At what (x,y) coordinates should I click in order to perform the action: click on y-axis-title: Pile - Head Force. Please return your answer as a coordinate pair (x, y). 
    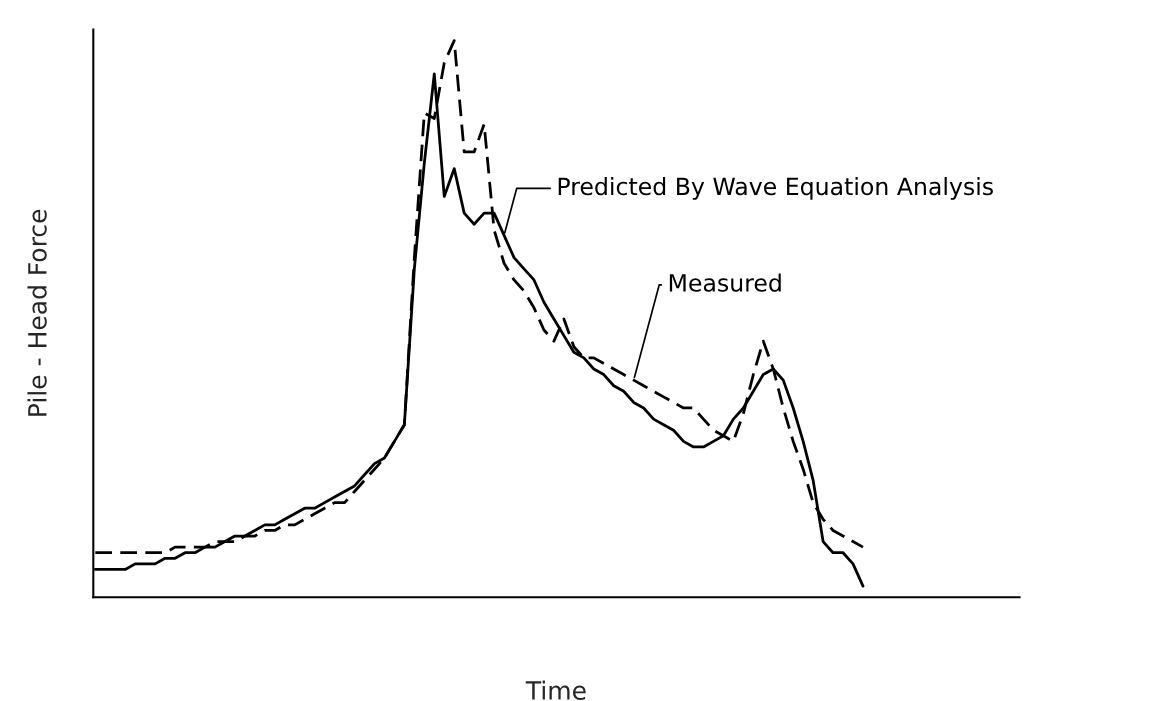
    Looking at the image, I should click on (37, 312).